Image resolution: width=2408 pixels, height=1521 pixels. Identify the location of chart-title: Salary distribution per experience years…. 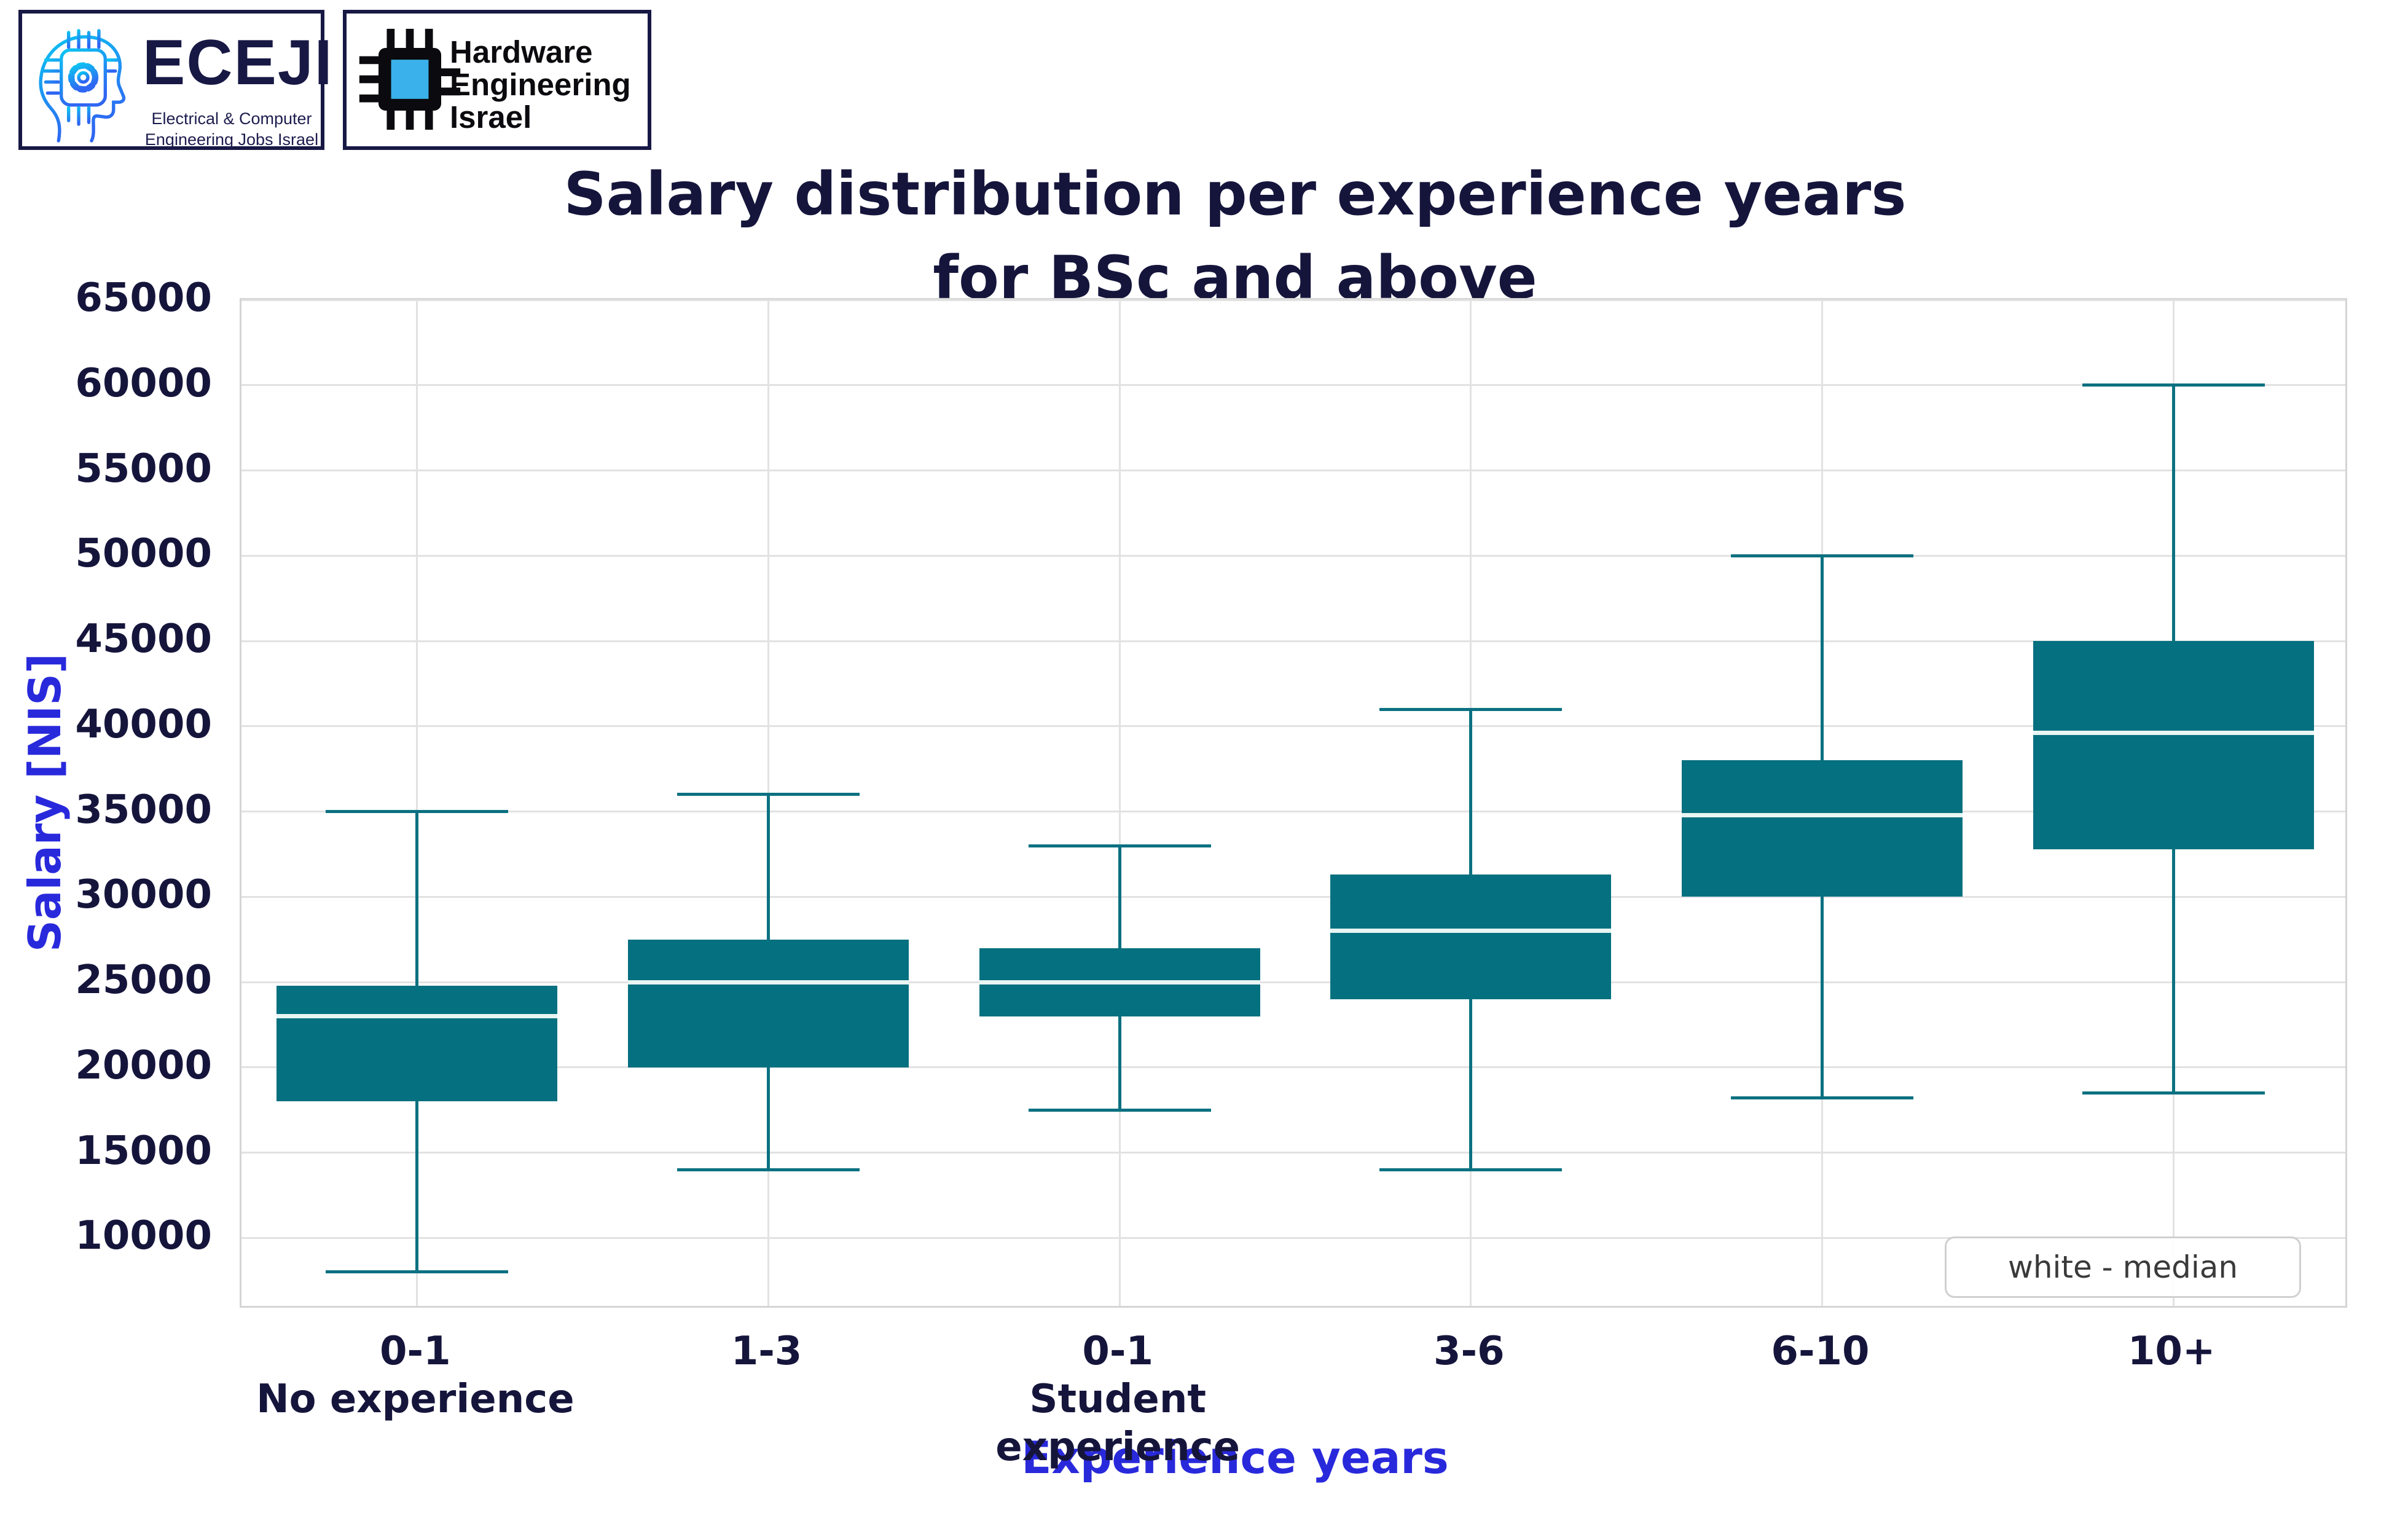
(1235, 236).